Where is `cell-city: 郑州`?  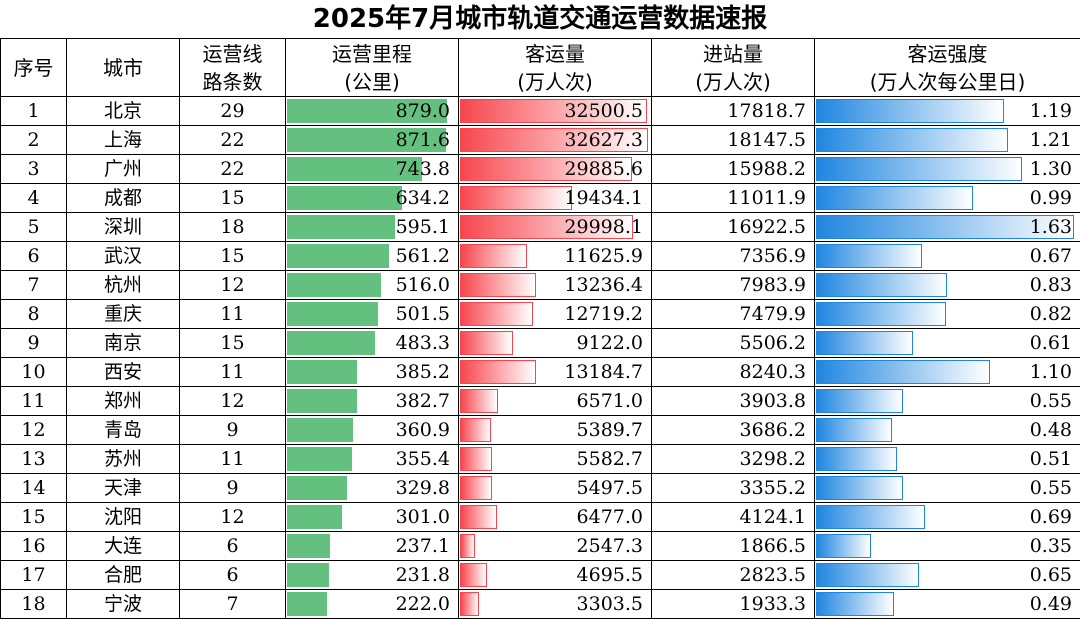
cell-city: 郑州 is located at coordinates (123, 401).